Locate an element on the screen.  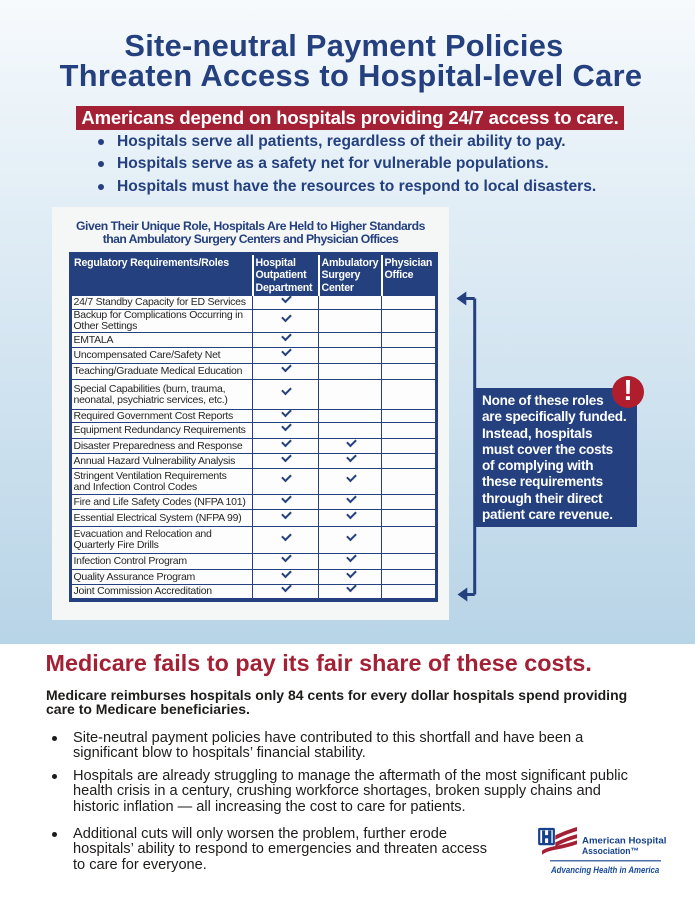
svg-text: Association™ is located at coordinates (610, 851).